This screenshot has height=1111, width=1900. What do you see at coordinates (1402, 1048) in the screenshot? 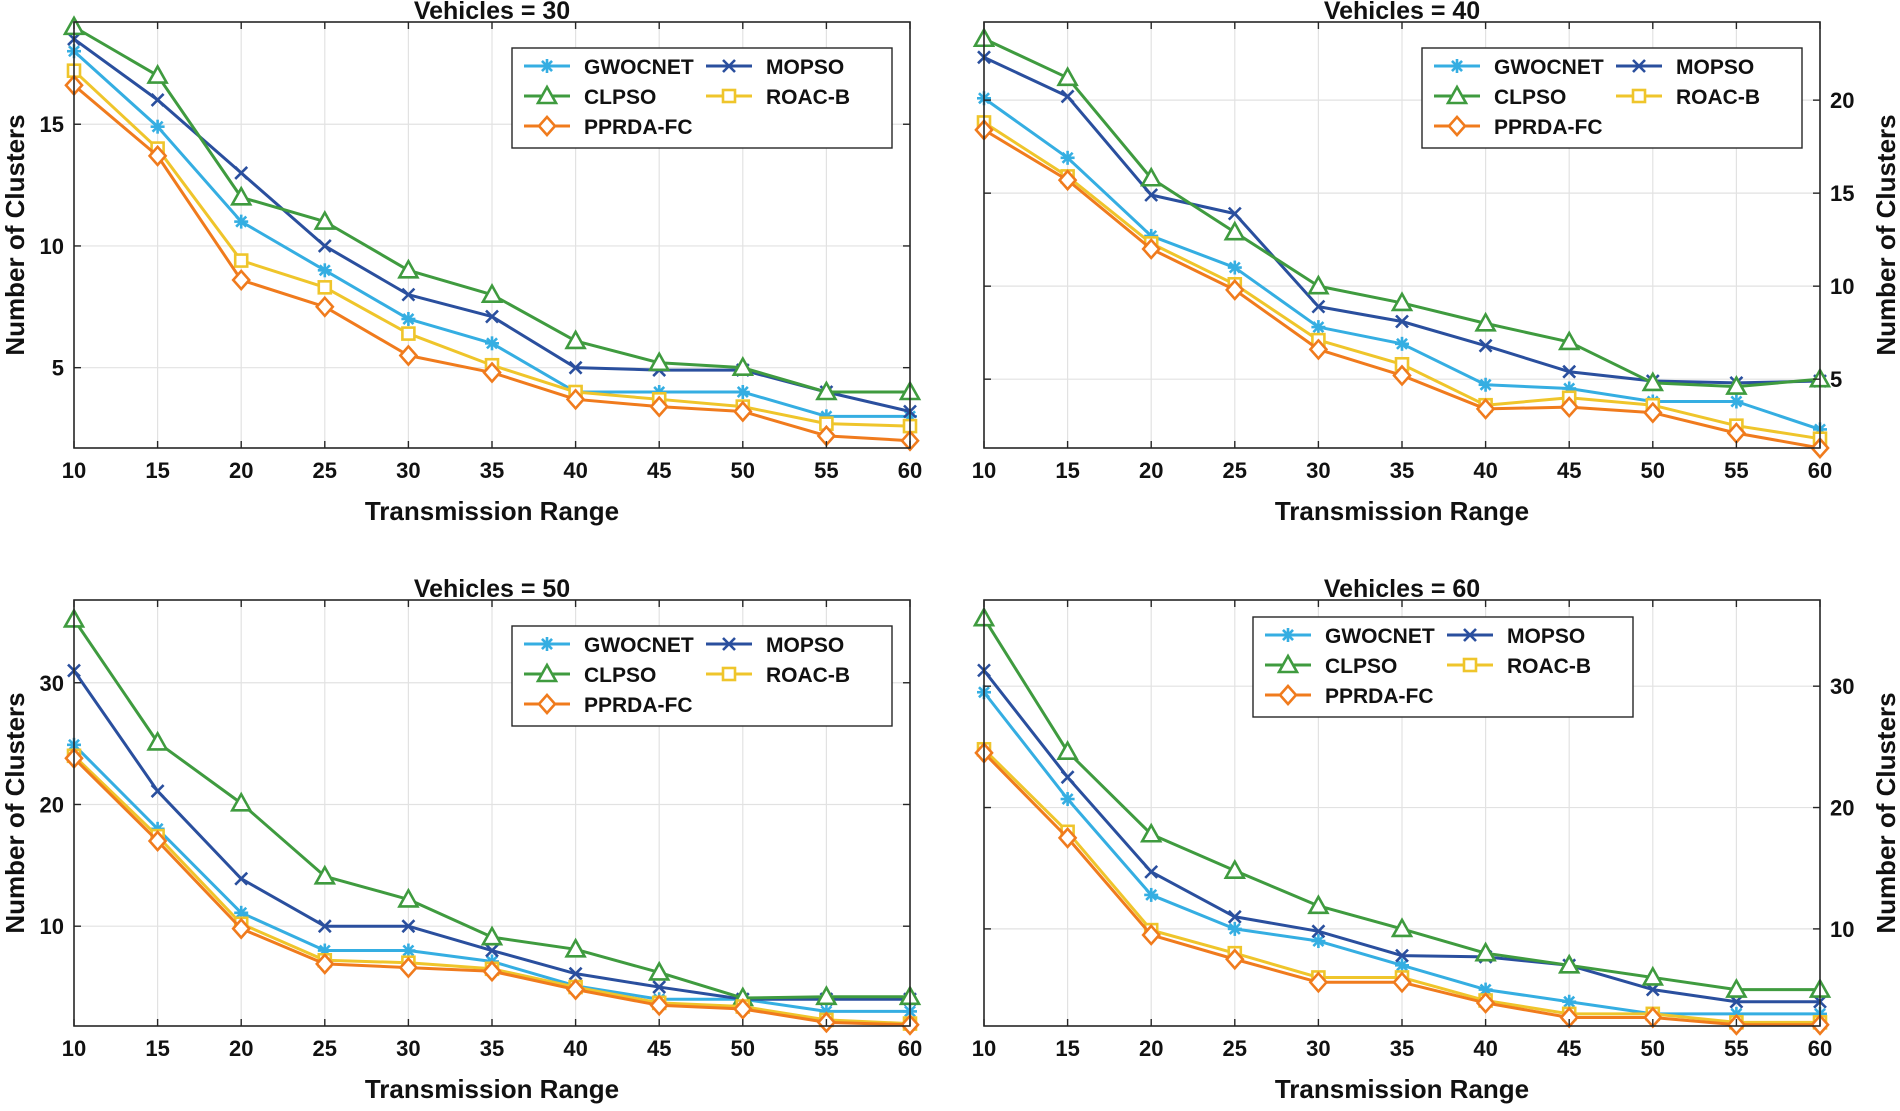
I see `x-tick-label: 35` at bounding box center [1402, 1048].